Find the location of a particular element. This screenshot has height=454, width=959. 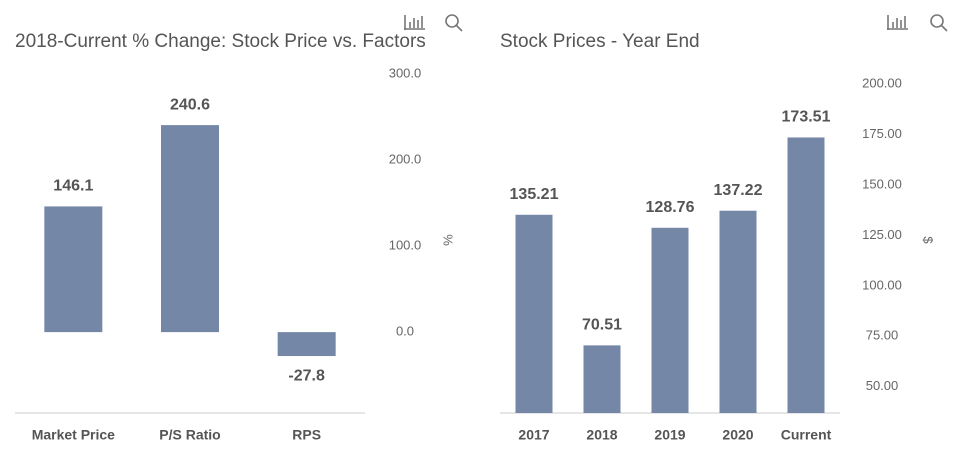

data-label: -27.8 is located at coordinates (306, 375).